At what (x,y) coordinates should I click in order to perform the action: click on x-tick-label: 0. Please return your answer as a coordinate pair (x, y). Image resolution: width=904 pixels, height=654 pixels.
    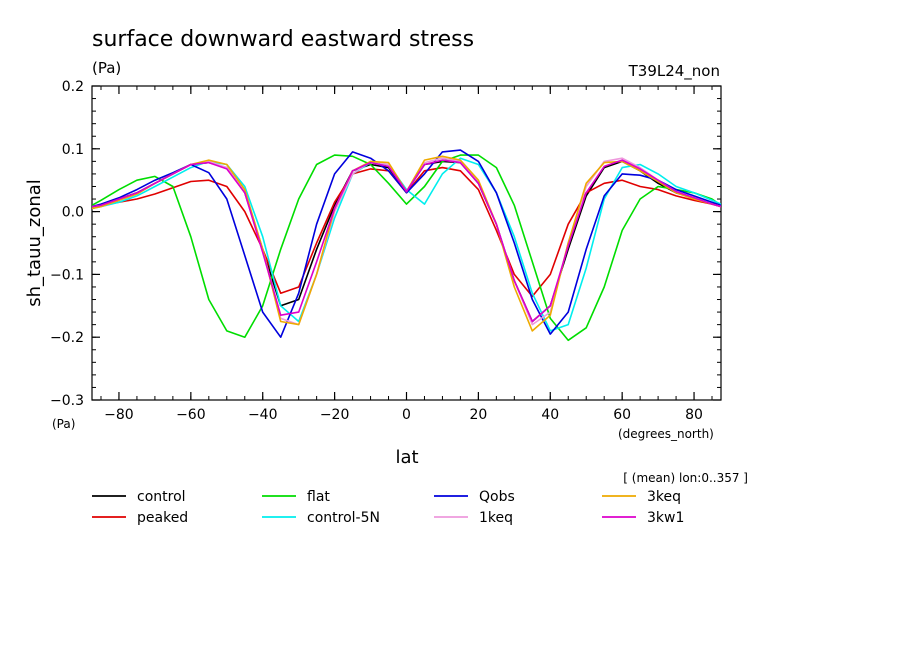
    Looking at the image, I should click on (406, 415).